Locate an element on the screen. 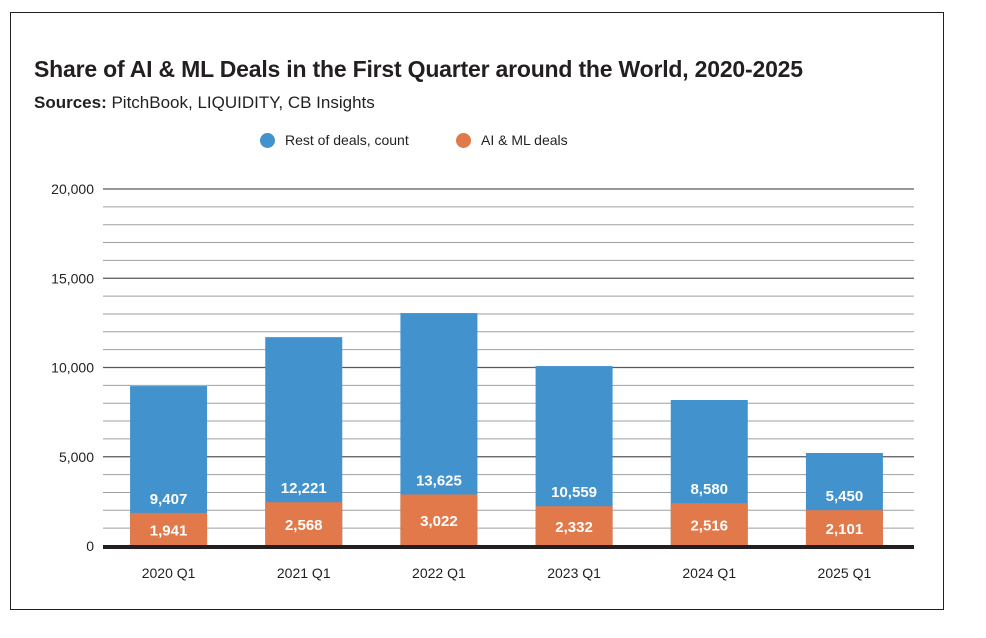 This screenshot has height=638, width=986. legend-item-rest: Rest of deals, count is located at coordinates (334, 140).